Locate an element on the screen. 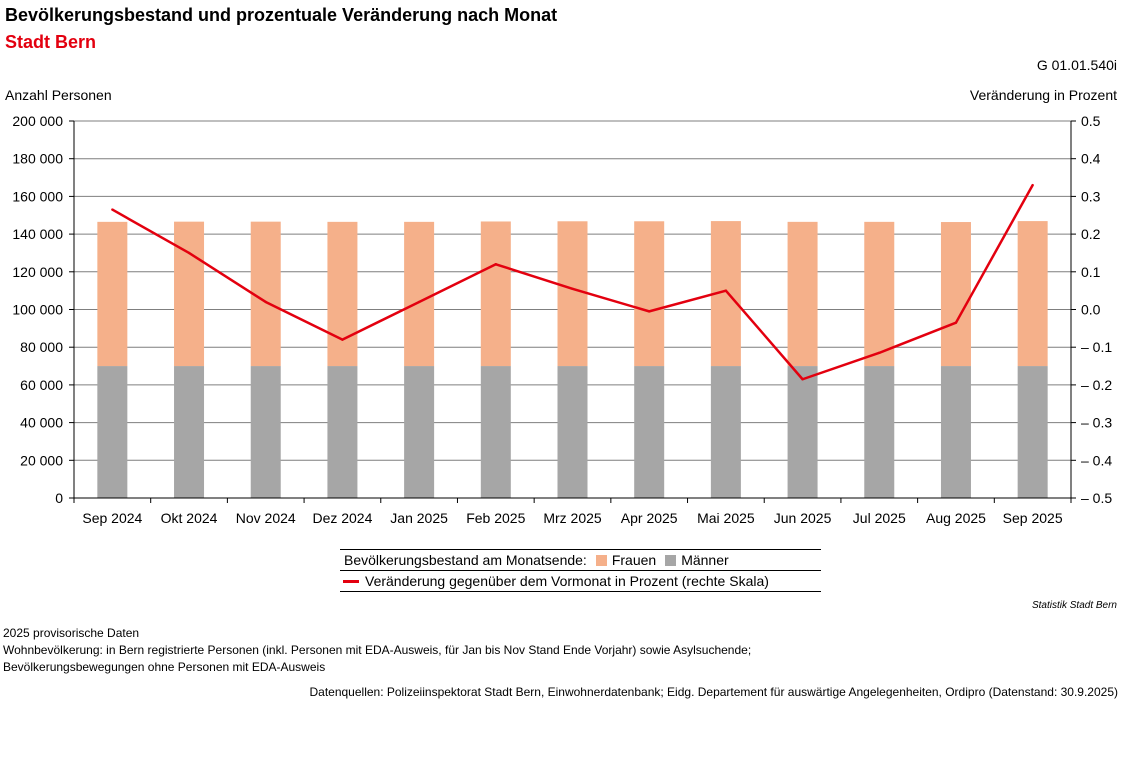  chart-code: G 01.01.540i is located at coordinates (1076, 65).